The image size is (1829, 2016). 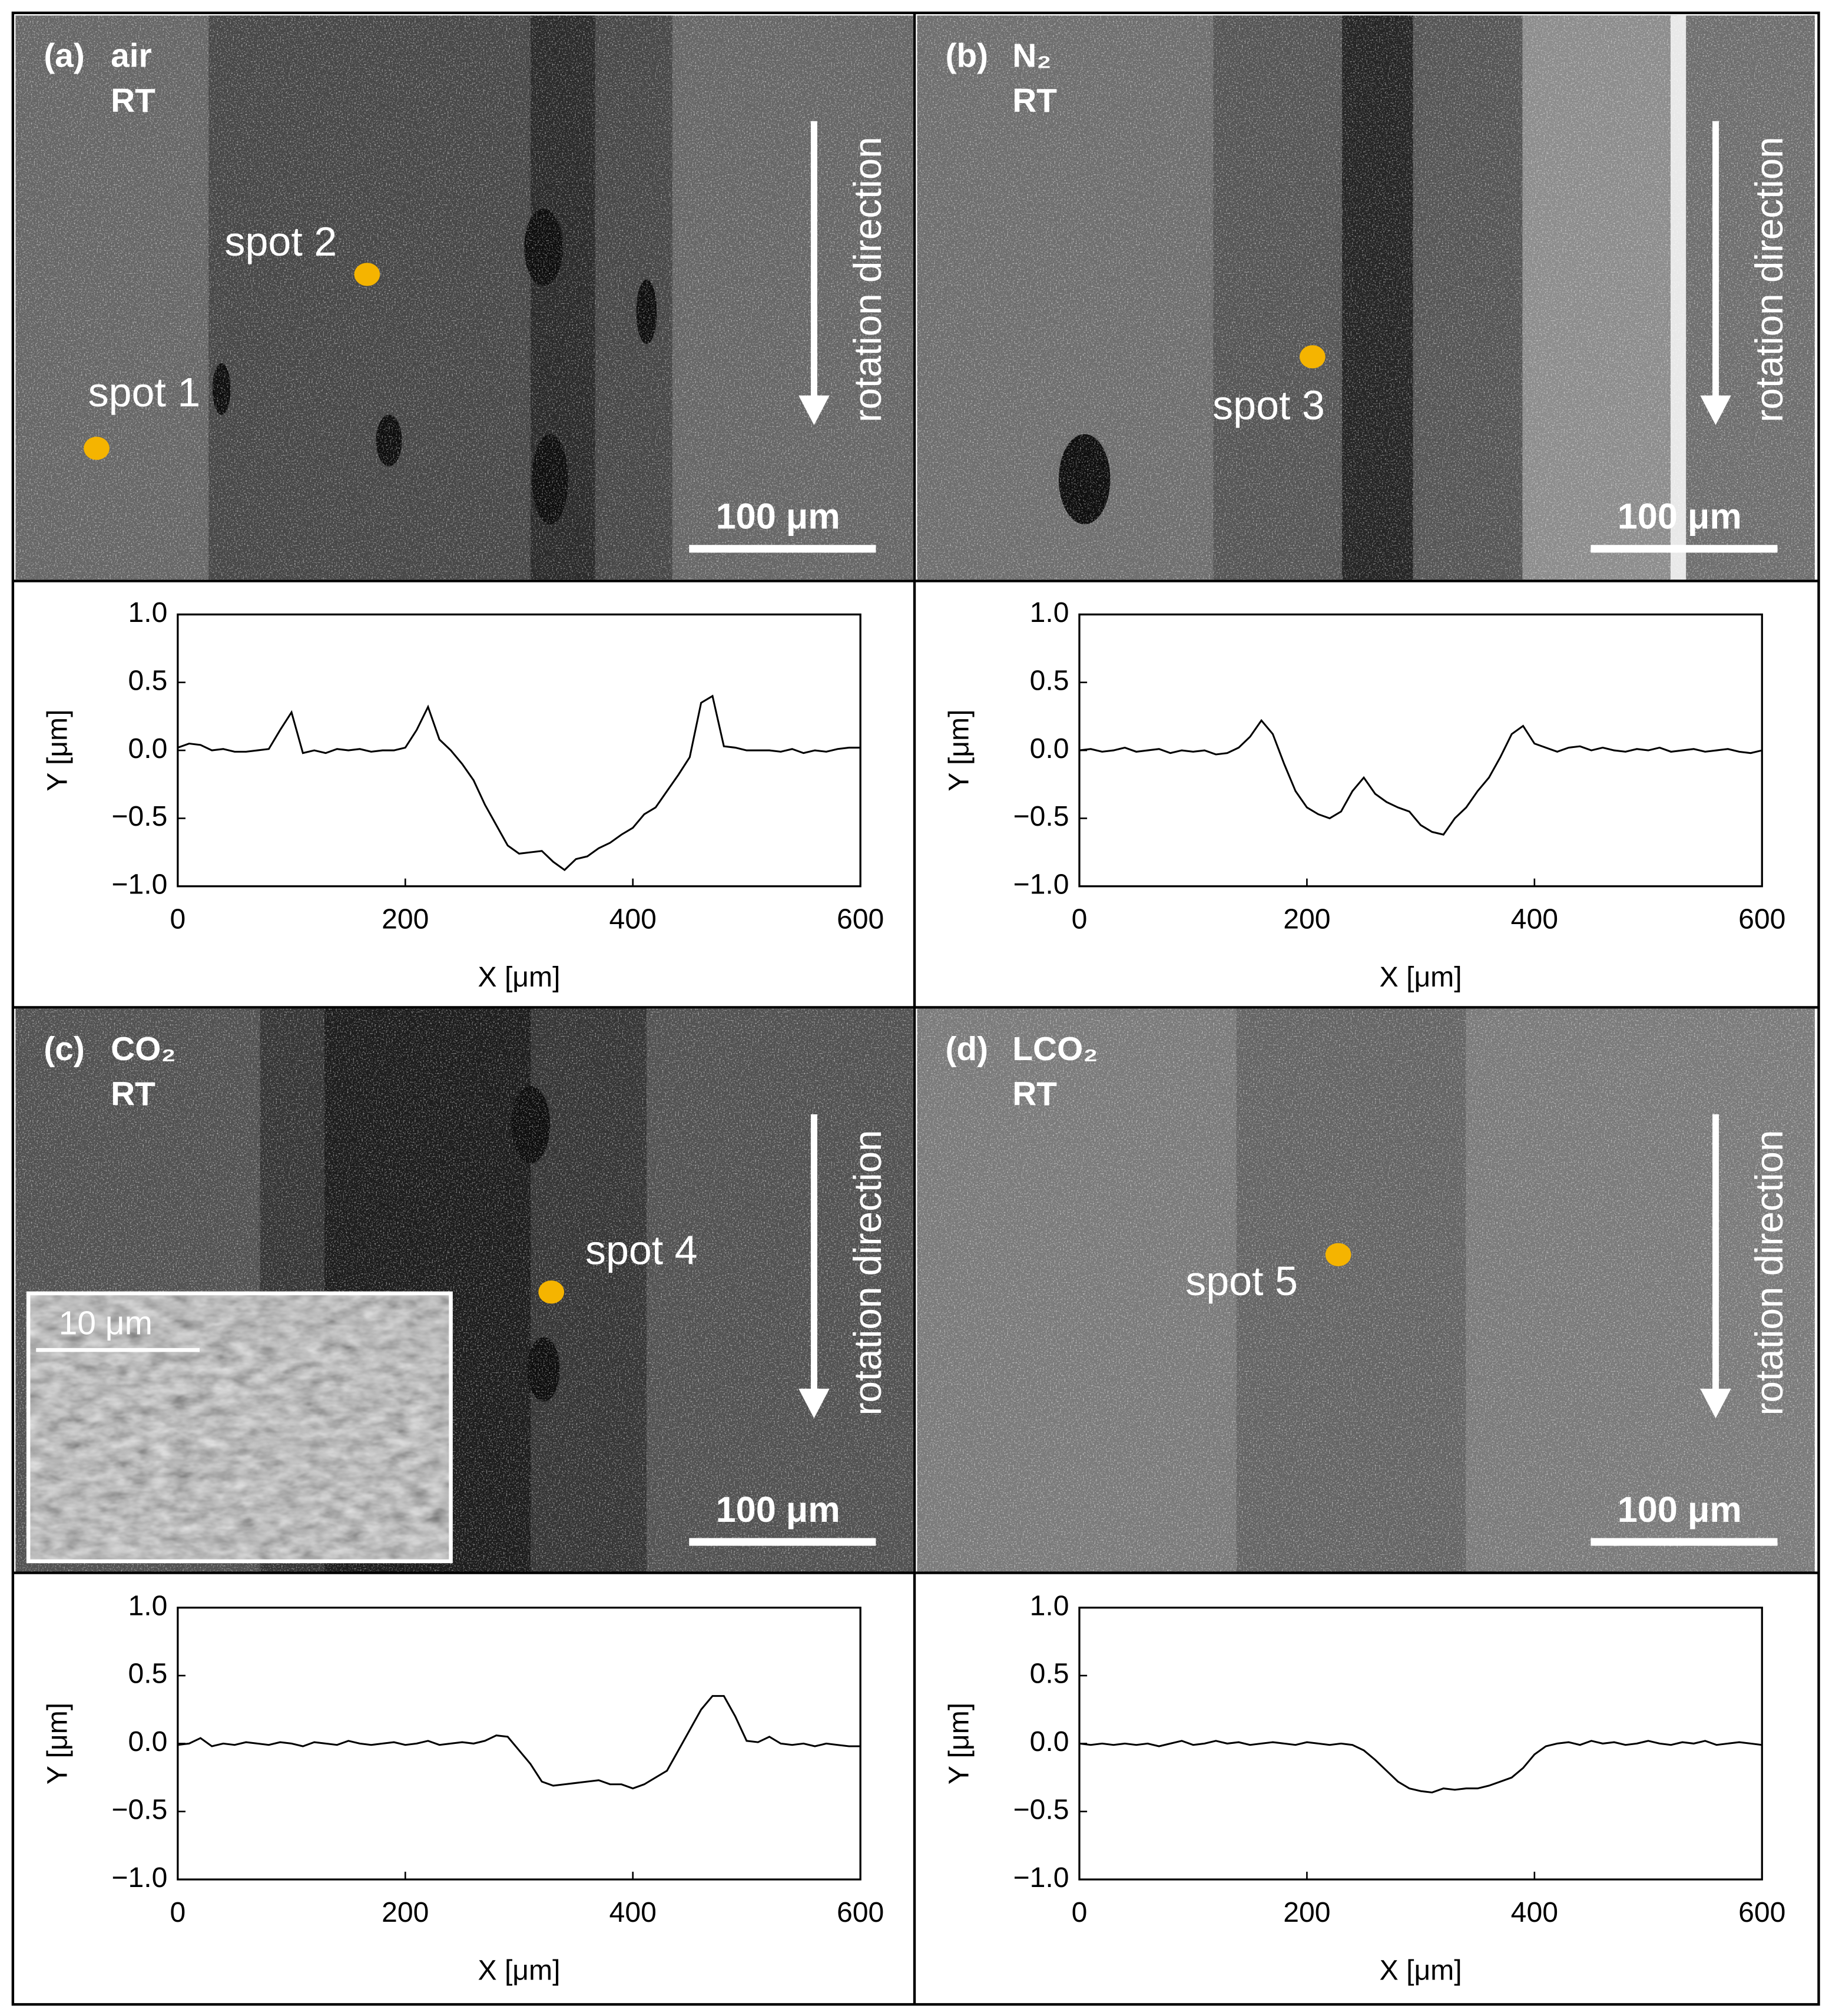 What do you see at coordinates (966, 1050) in the screenshot?
I see `panel-label: (d)` at bounding box center [966, 1050].